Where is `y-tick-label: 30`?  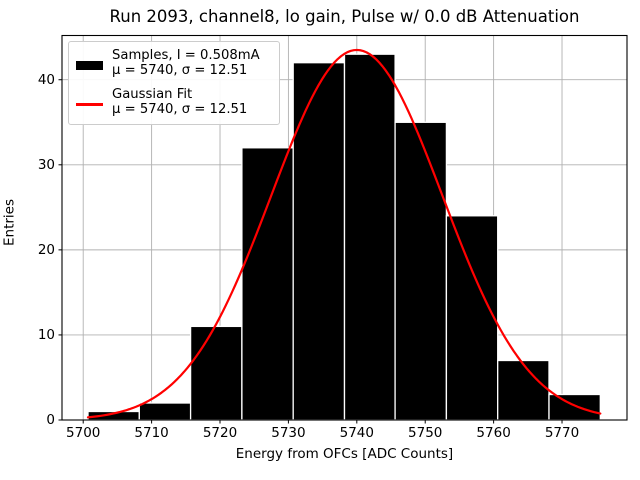 y-tick-label: 30 is located at coordinates (46, 164).